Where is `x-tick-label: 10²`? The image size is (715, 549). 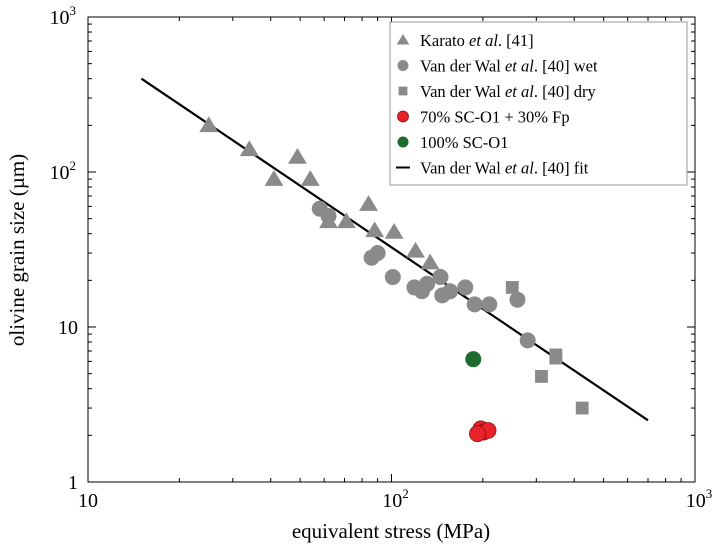
x-tick-label: 10² is located at coordinates (395, 499).